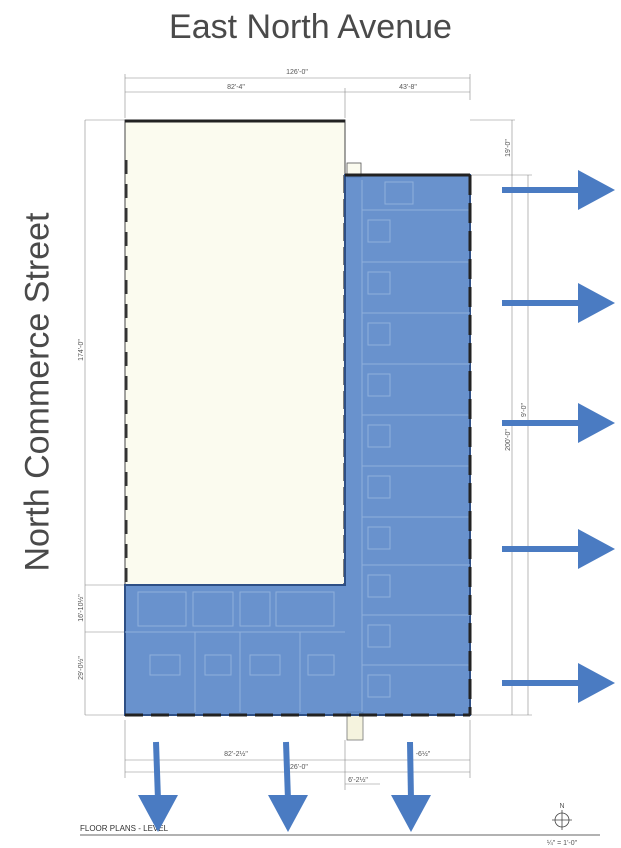 This screenshot has width=621, height=848. I want to click on view-arrows-south, so click(284, 786).